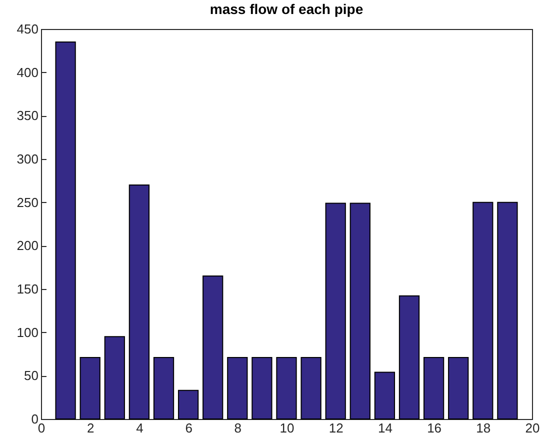 The width and height of the screenshot is (548, 446). Describe the element at coordinates (188, 428) in the screenshot. I see `x-tick-label: 6` at that location.